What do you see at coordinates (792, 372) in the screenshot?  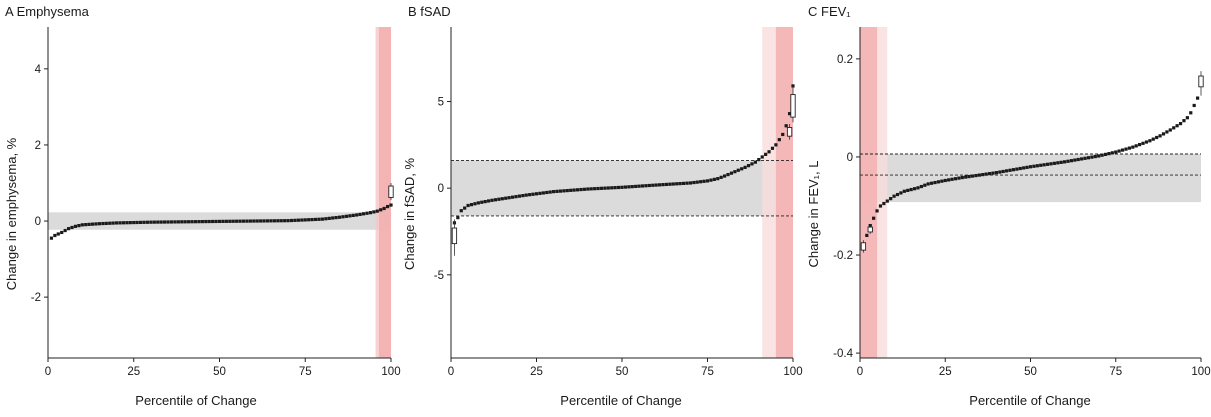 I see `x-tick-label: 100` at bounding box center [792, 372].